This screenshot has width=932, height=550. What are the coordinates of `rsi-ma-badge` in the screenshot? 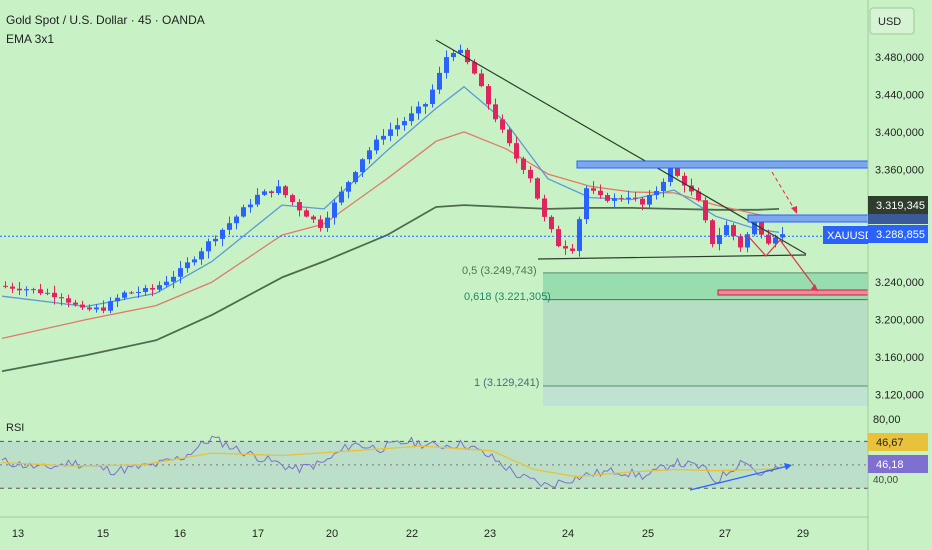 It's located at (898, 442).